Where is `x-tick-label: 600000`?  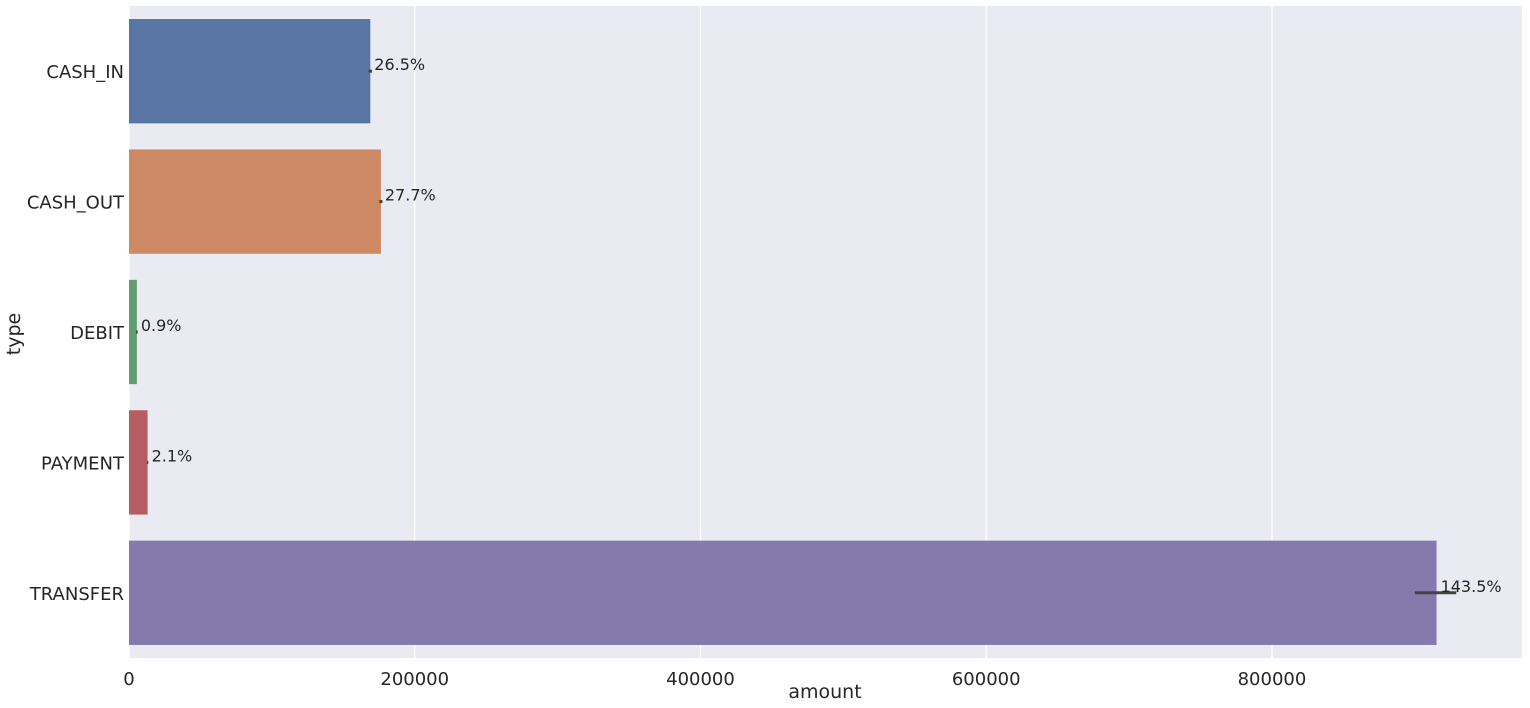 x-tick-label: 600000 is located at coordinates (986, 679).